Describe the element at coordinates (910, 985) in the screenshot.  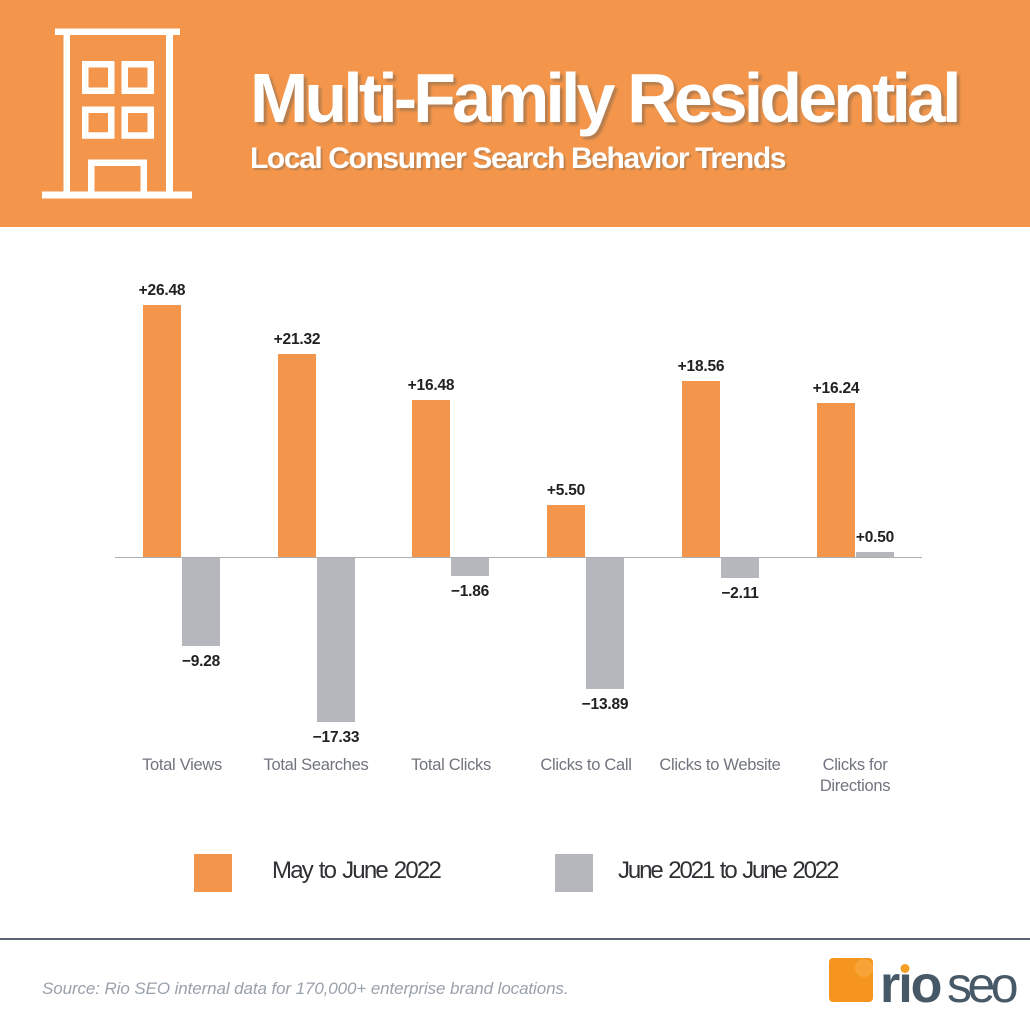
I see `svg-text: rıo` at that location.